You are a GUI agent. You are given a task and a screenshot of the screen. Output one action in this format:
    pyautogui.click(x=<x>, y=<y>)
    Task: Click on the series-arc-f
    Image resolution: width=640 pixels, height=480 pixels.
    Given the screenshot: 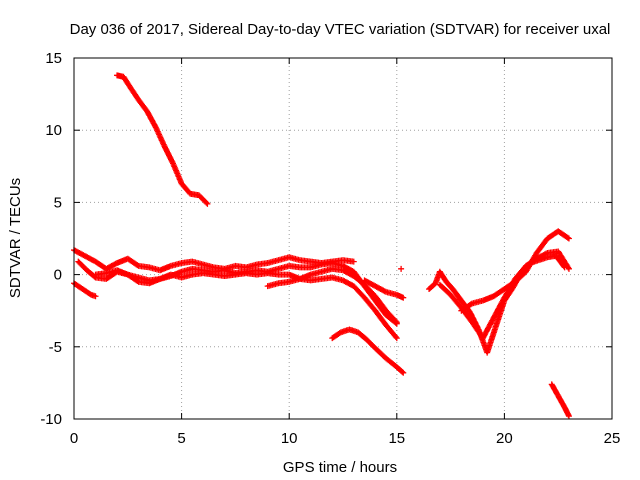 What is the action you would take?
    pyautogui.click(x=384, y=289)
    